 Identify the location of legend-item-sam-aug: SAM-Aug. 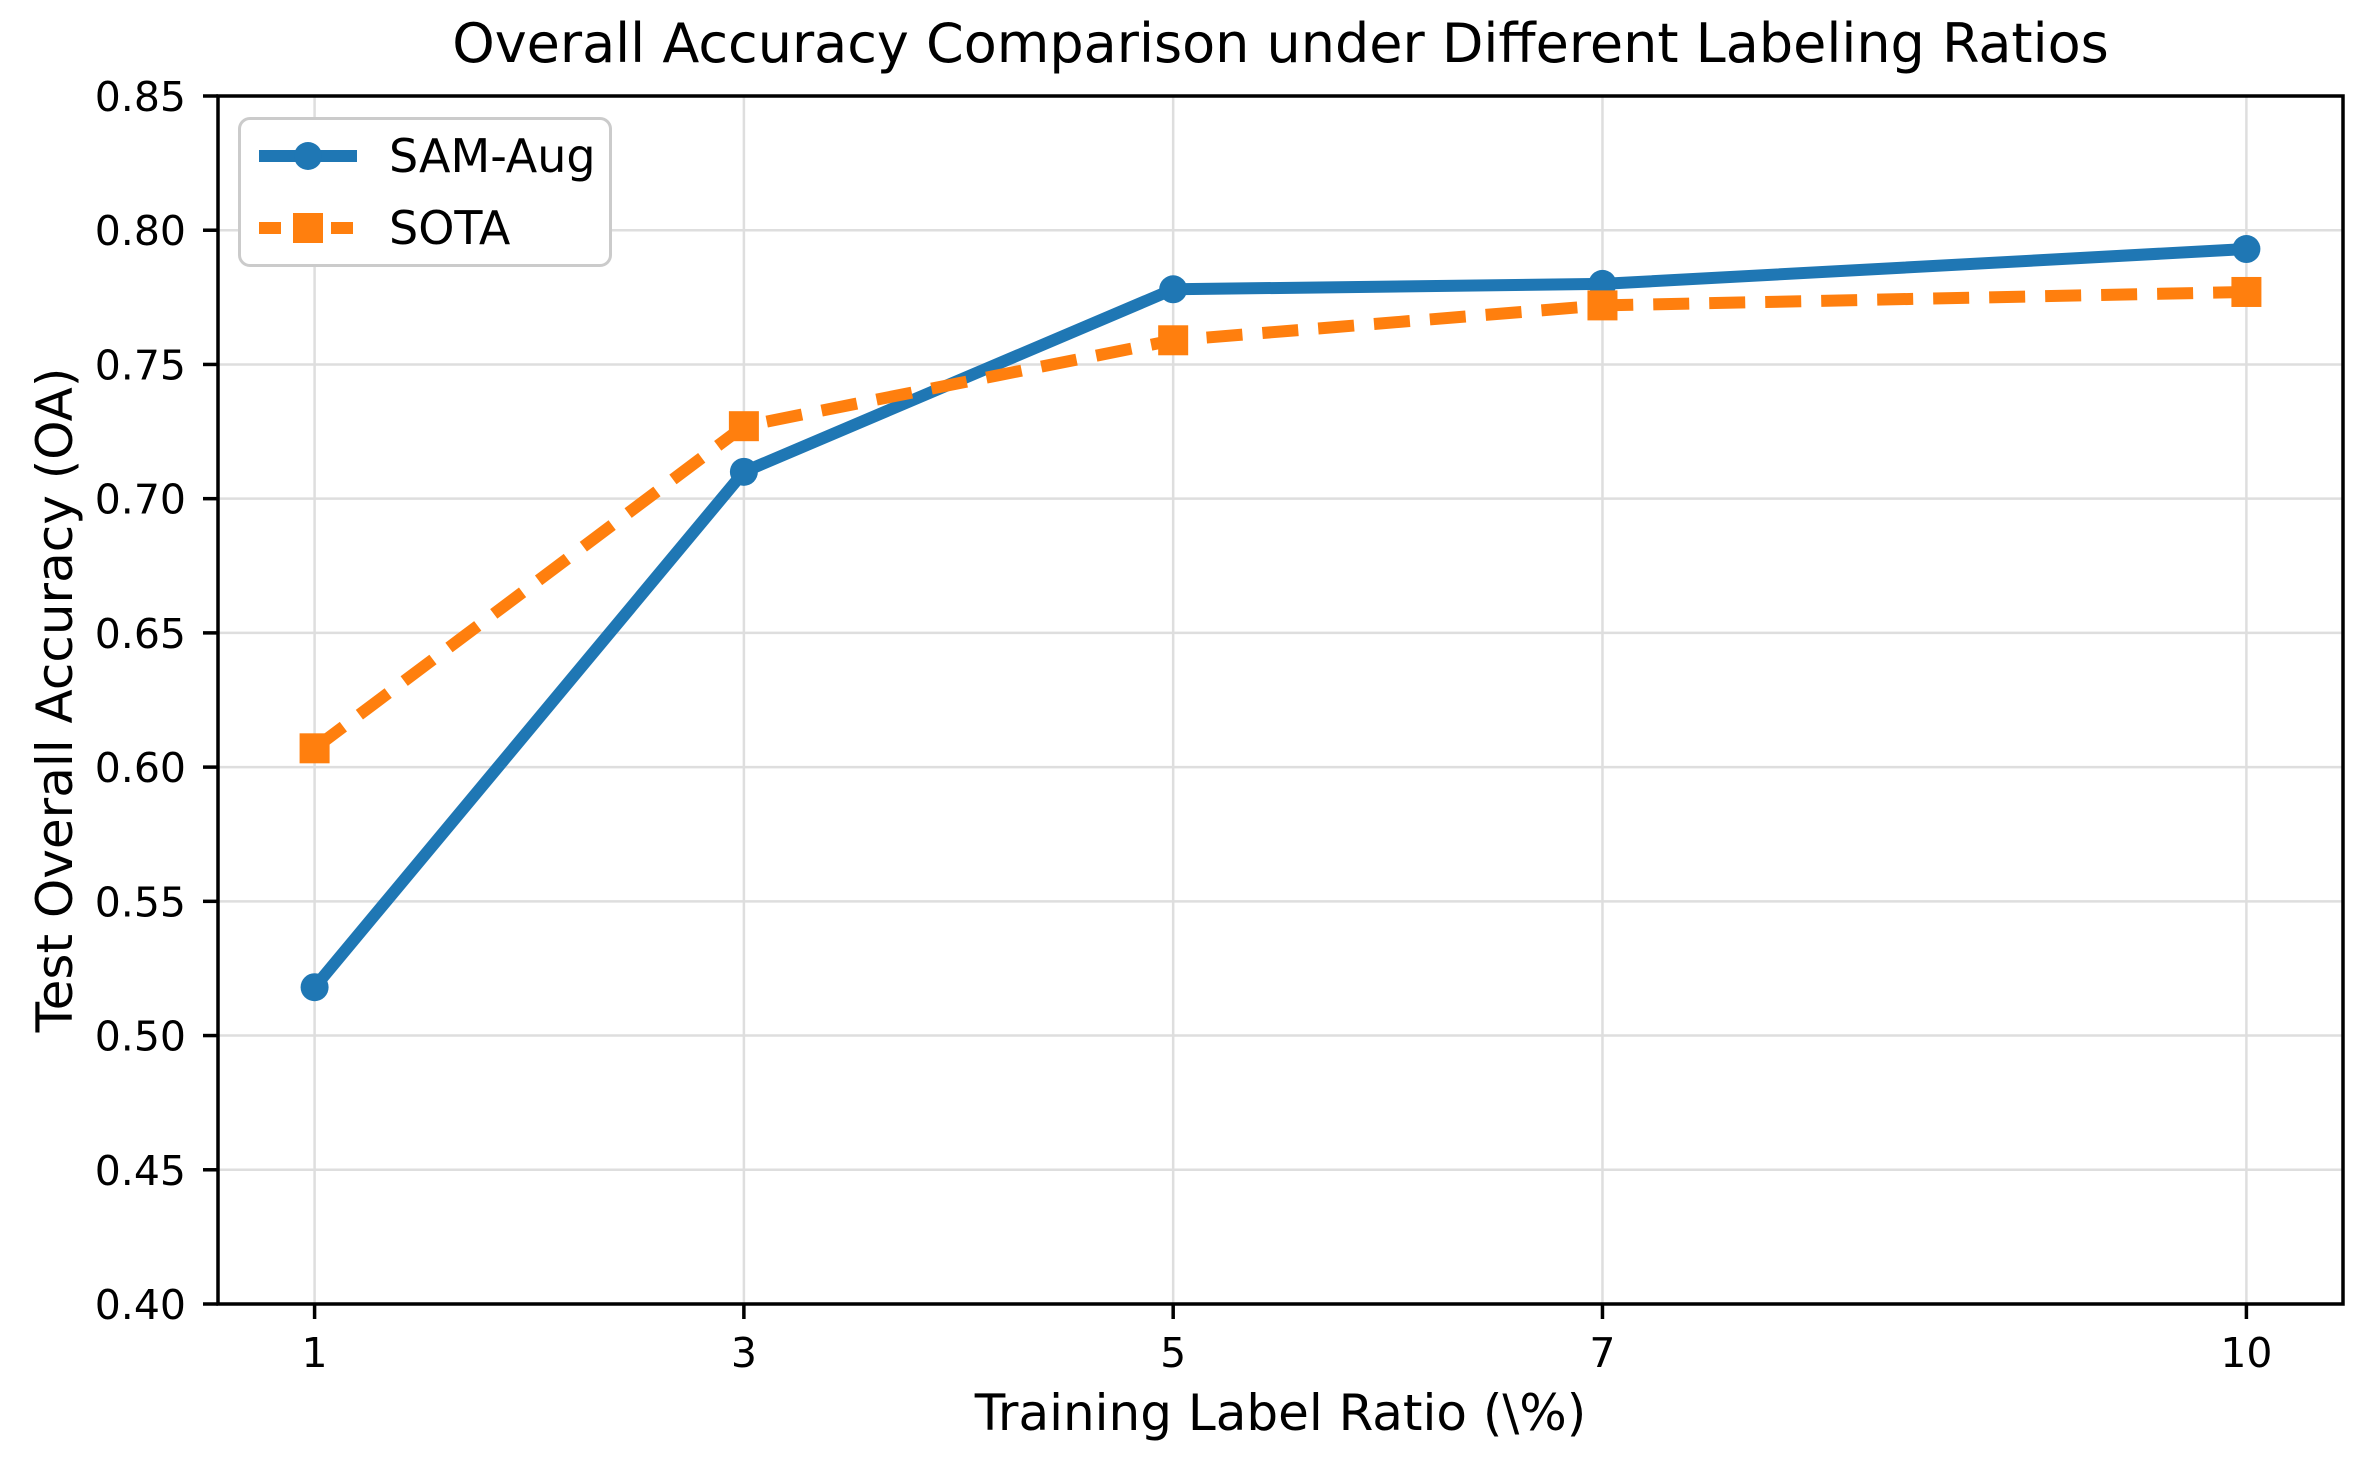
(431, 156).